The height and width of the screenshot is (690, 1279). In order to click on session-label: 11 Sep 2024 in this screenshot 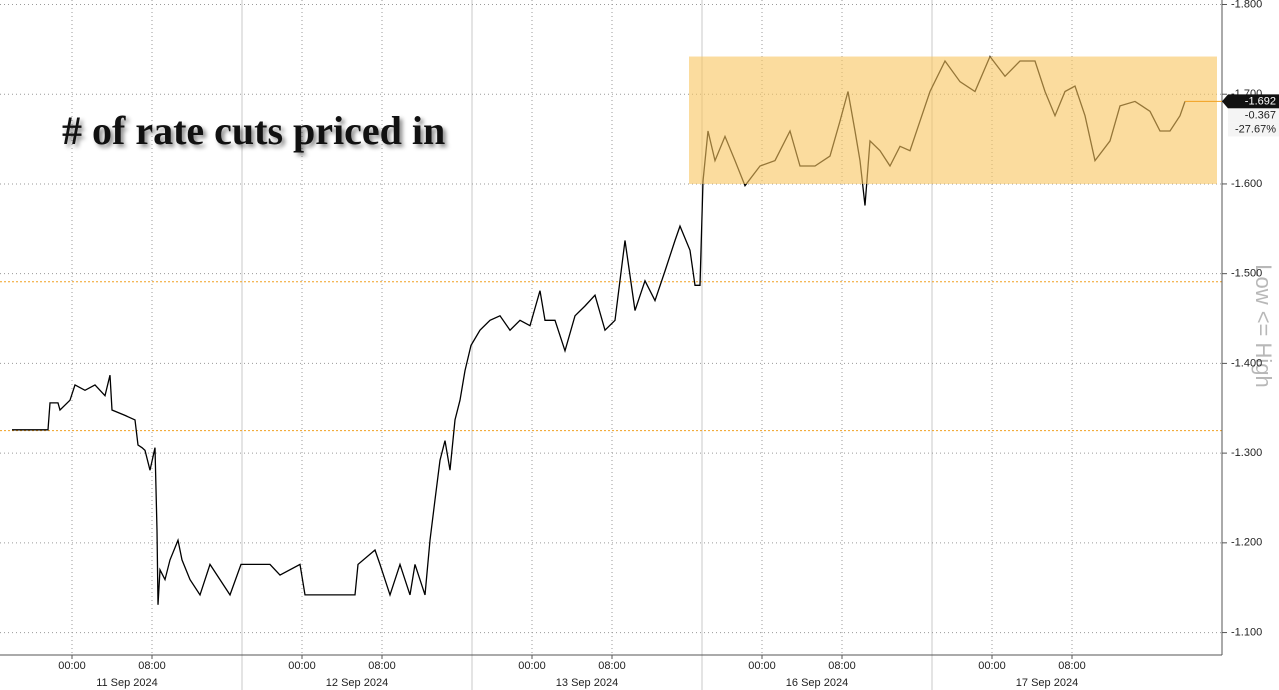, I will do `click(127, 683)`.